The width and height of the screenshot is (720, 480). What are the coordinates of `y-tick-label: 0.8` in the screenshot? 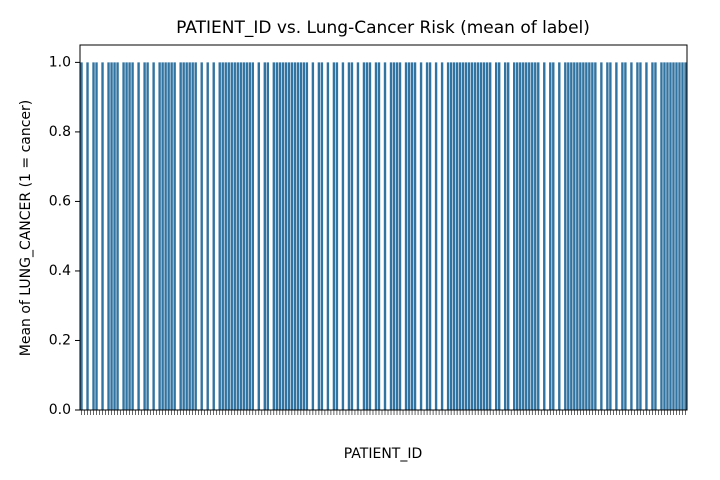 It's located at (60, 132).